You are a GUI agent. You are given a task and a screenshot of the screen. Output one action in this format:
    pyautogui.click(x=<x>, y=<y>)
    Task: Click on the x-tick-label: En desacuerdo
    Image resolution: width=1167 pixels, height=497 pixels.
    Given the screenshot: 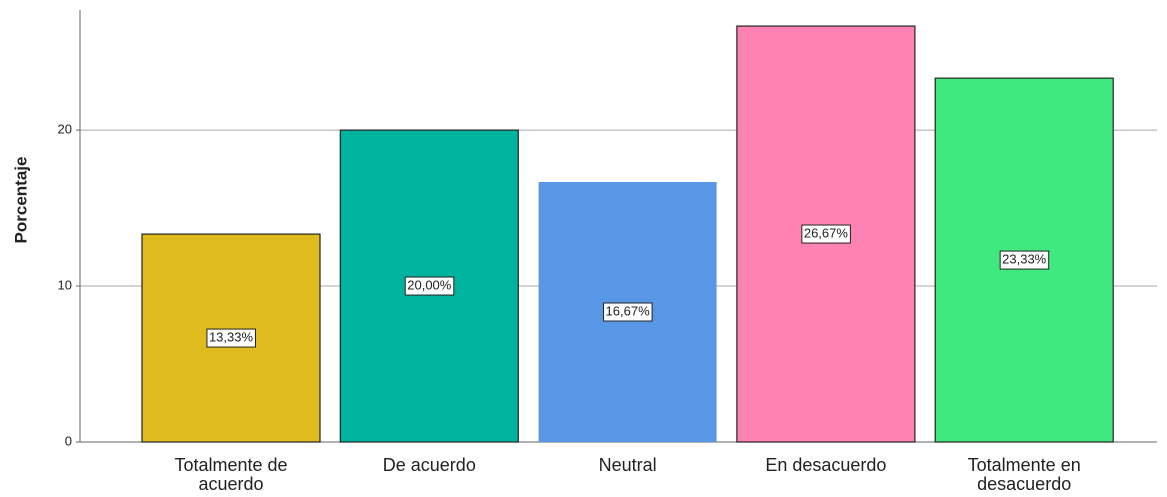 What is the action you would take?
    pyautogui.click(x=826, y=465)
    